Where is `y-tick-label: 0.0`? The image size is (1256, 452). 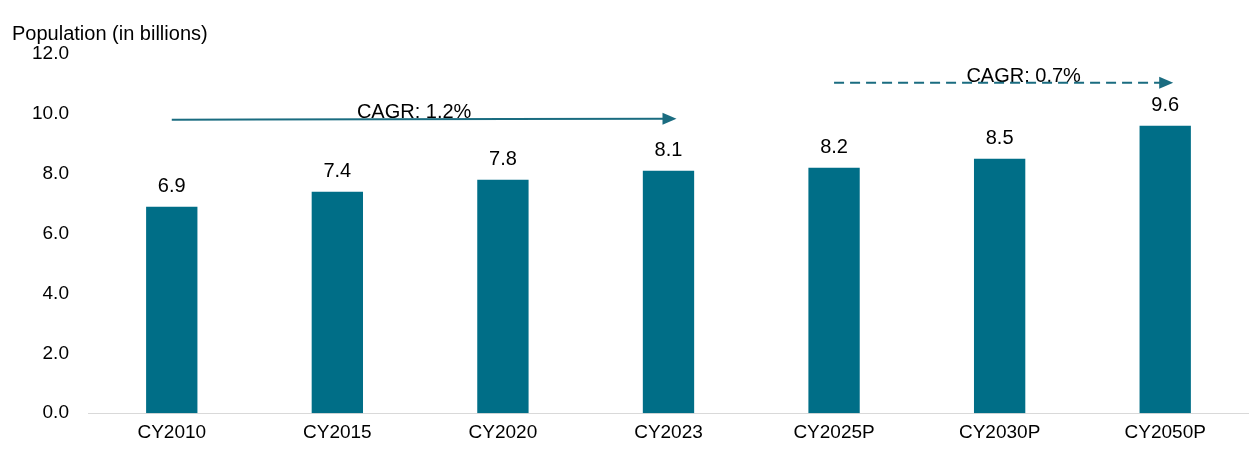 y-tick-label: 0.0 is located at coordinates (55, 412).